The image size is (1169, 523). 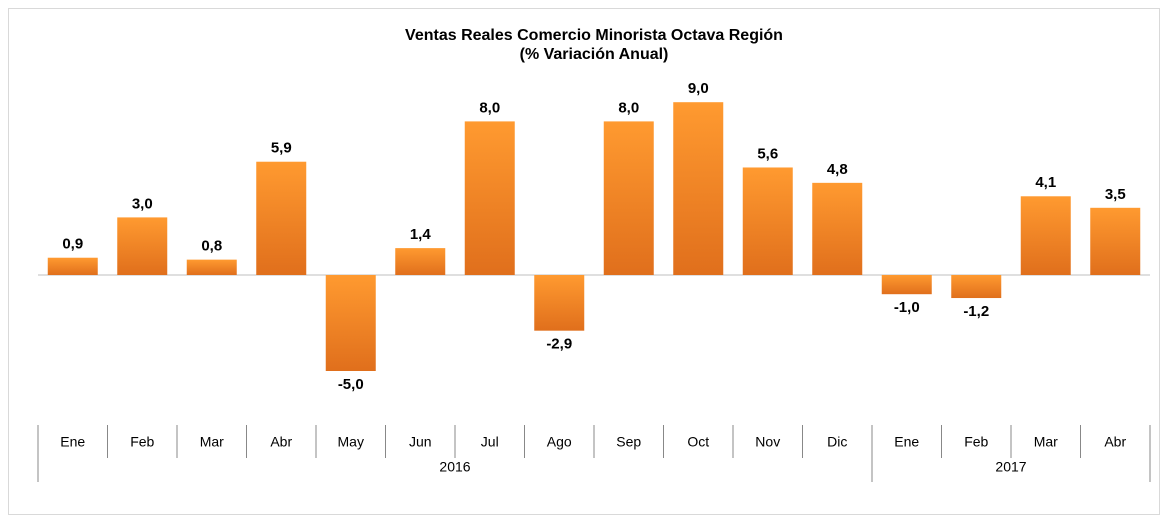 I want to click on x-tick-label: Nov, so click(x=767, y=442).